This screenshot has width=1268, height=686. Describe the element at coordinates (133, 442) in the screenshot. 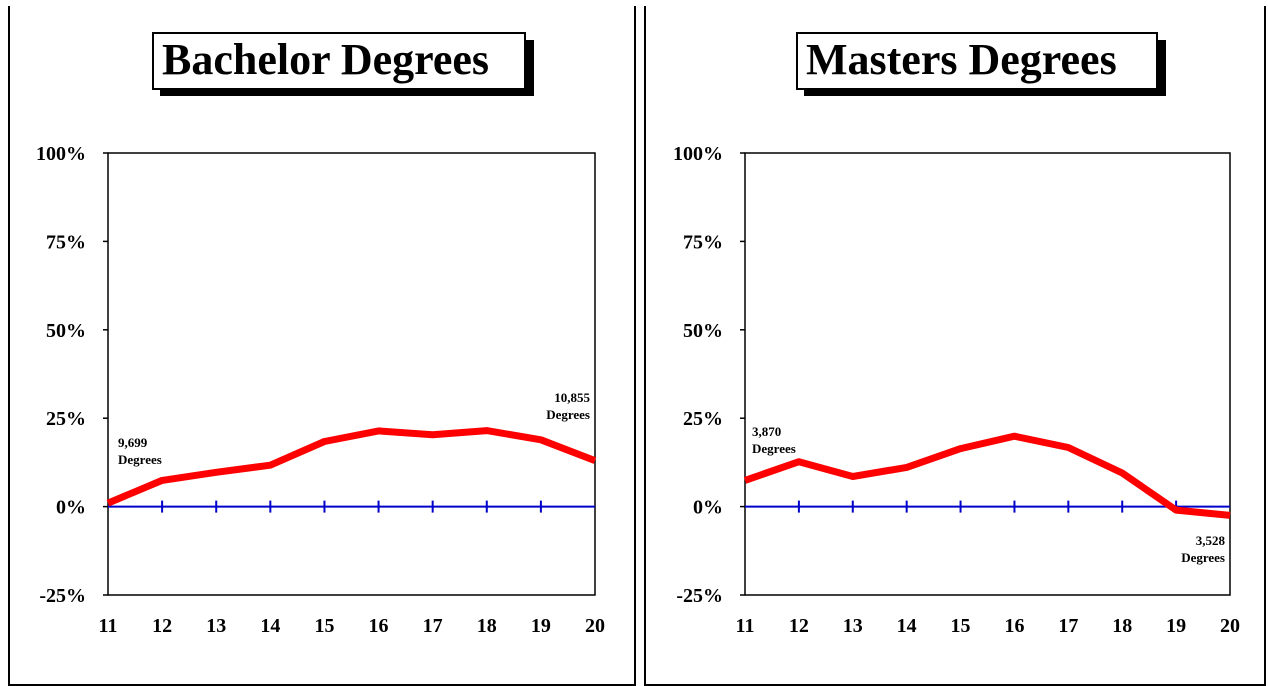

I see `bachelor-annotation-value: 9,699` at that location.